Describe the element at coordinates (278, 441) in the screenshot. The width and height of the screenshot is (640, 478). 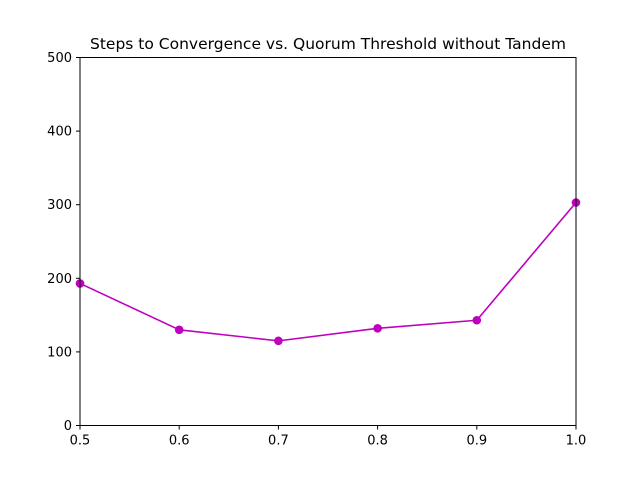
I see `x-tick-label: 0.7` at that location.